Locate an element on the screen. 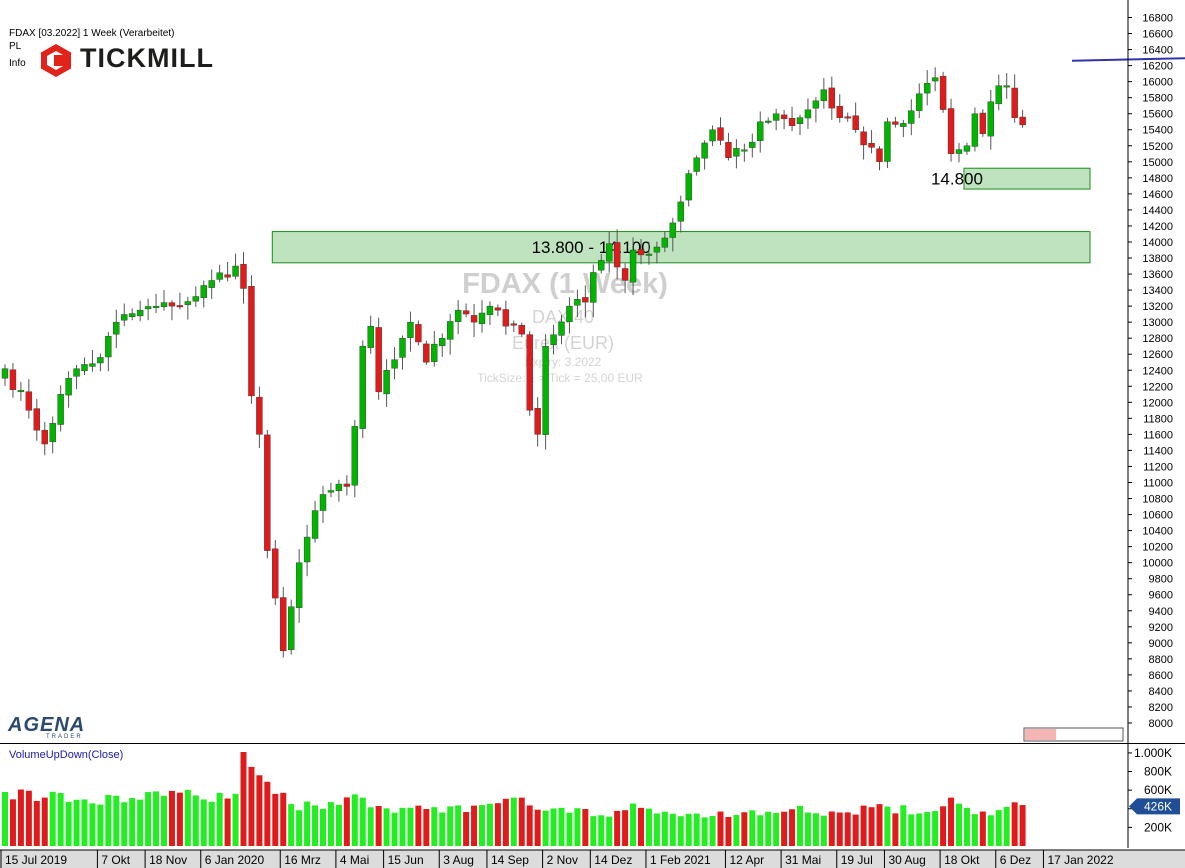  time-tick-label: 15 Jul 2019 is located at coordinates (36, 860).